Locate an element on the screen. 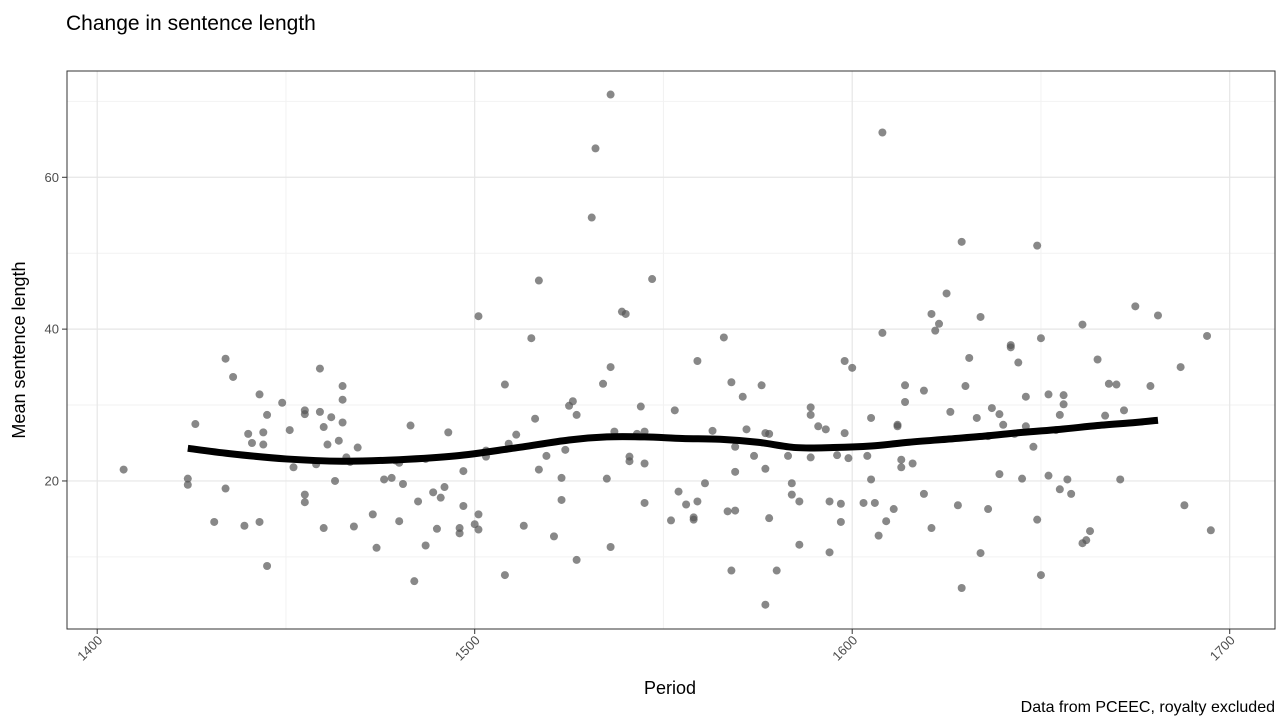  y-tick-label: 40 is located at coordinates (52, 329).